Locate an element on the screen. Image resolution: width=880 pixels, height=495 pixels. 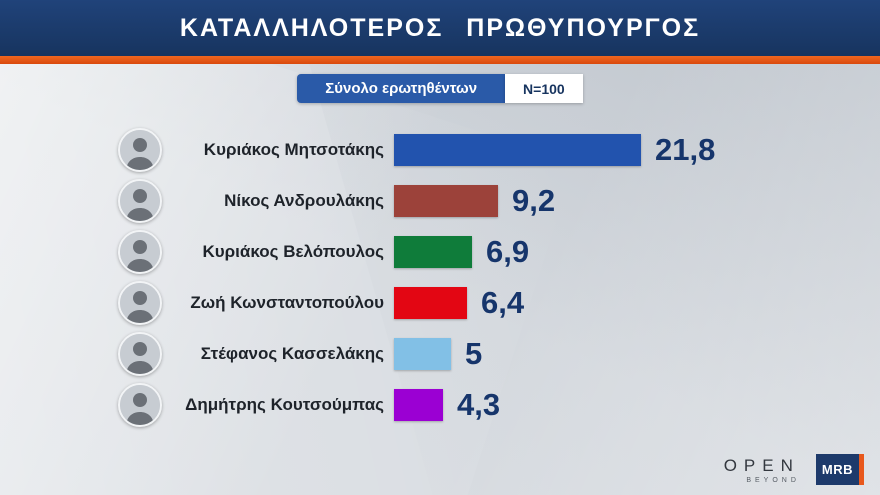
chart-row: Νίκος Ανδρουλάκης 9,2 is located at coordinates (489, 200).